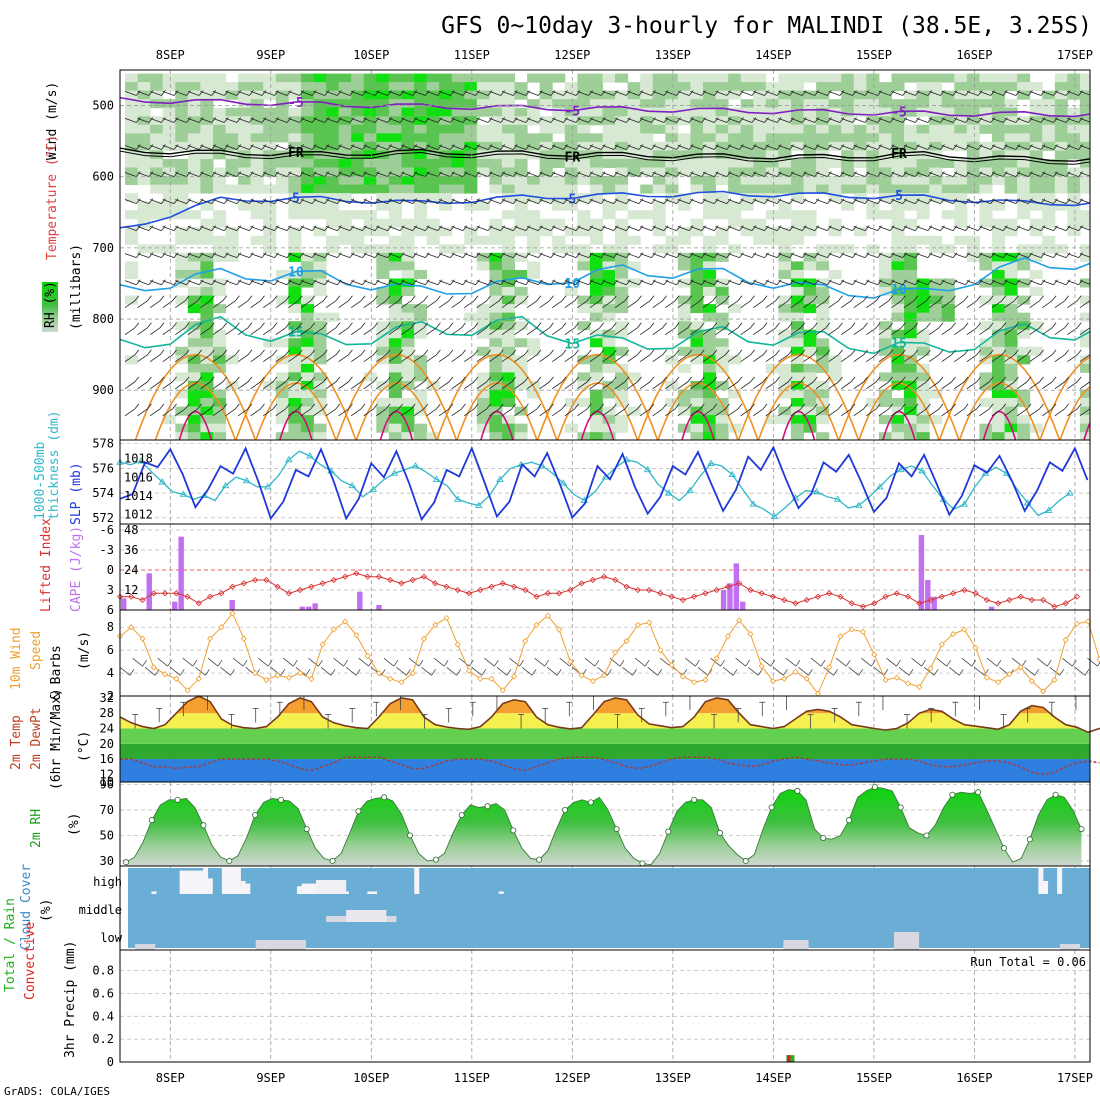 The height and width of the screenshot is (1100, 1100). Describe the element at coordinates (1081, 829) in the screenshot. I see `rh-point` at that location.